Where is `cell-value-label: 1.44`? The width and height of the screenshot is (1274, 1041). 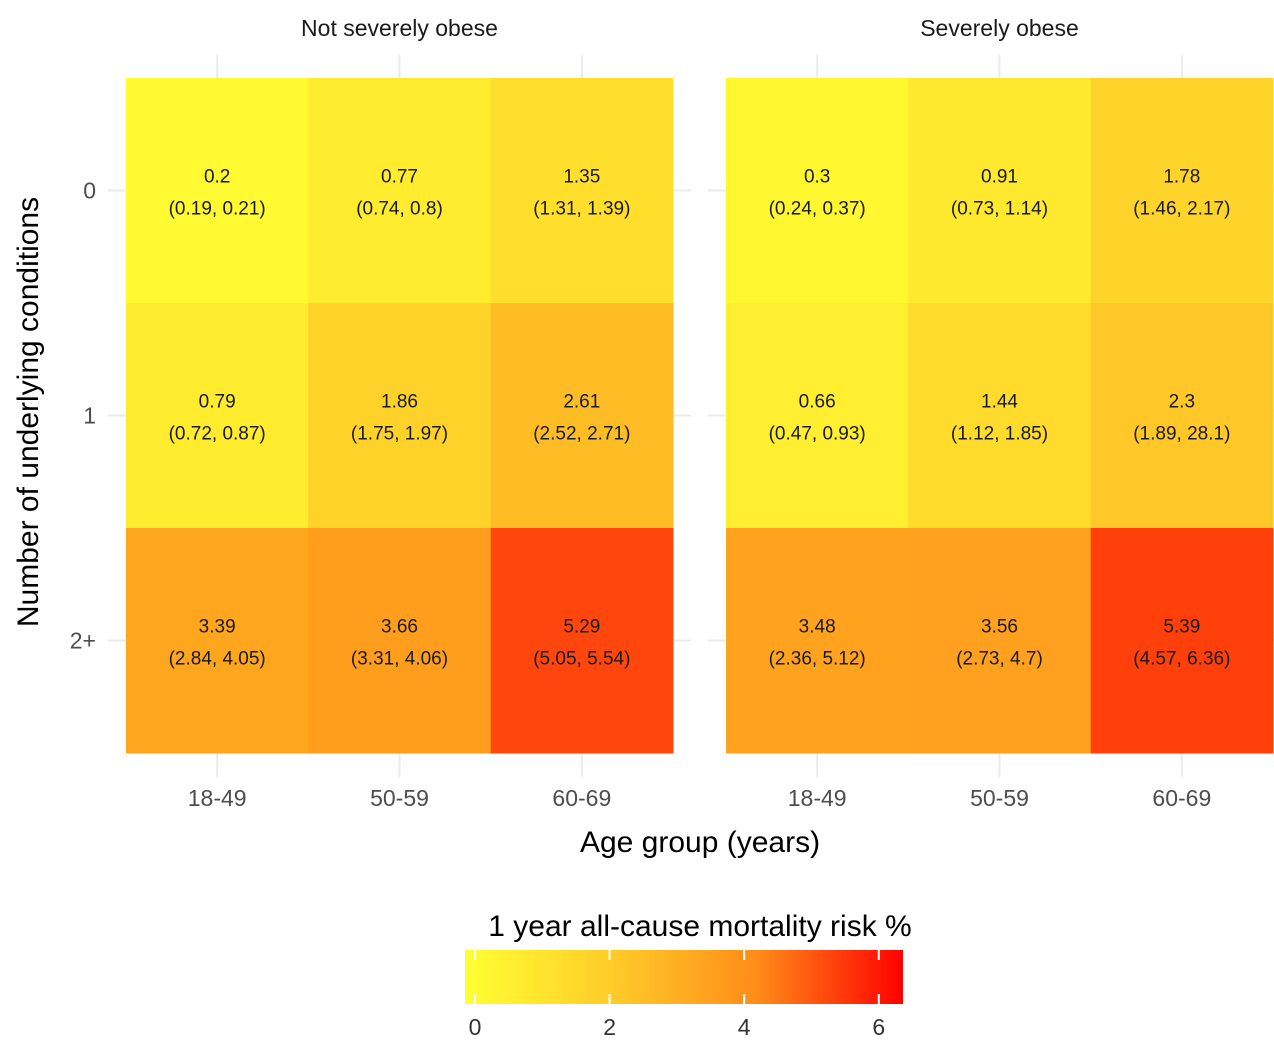
cell-value-label: 1.44 is located at coordinates (999, 402).